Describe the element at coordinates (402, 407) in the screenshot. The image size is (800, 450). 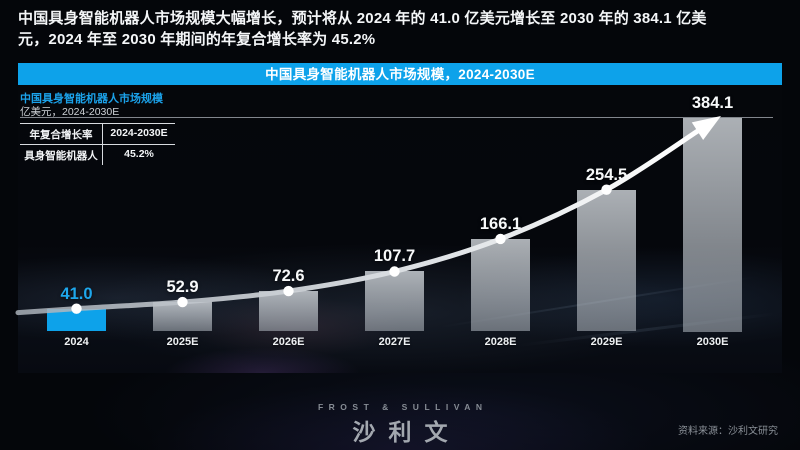
I see `logo-text-en: FROST & SULLIVAN` at that location.